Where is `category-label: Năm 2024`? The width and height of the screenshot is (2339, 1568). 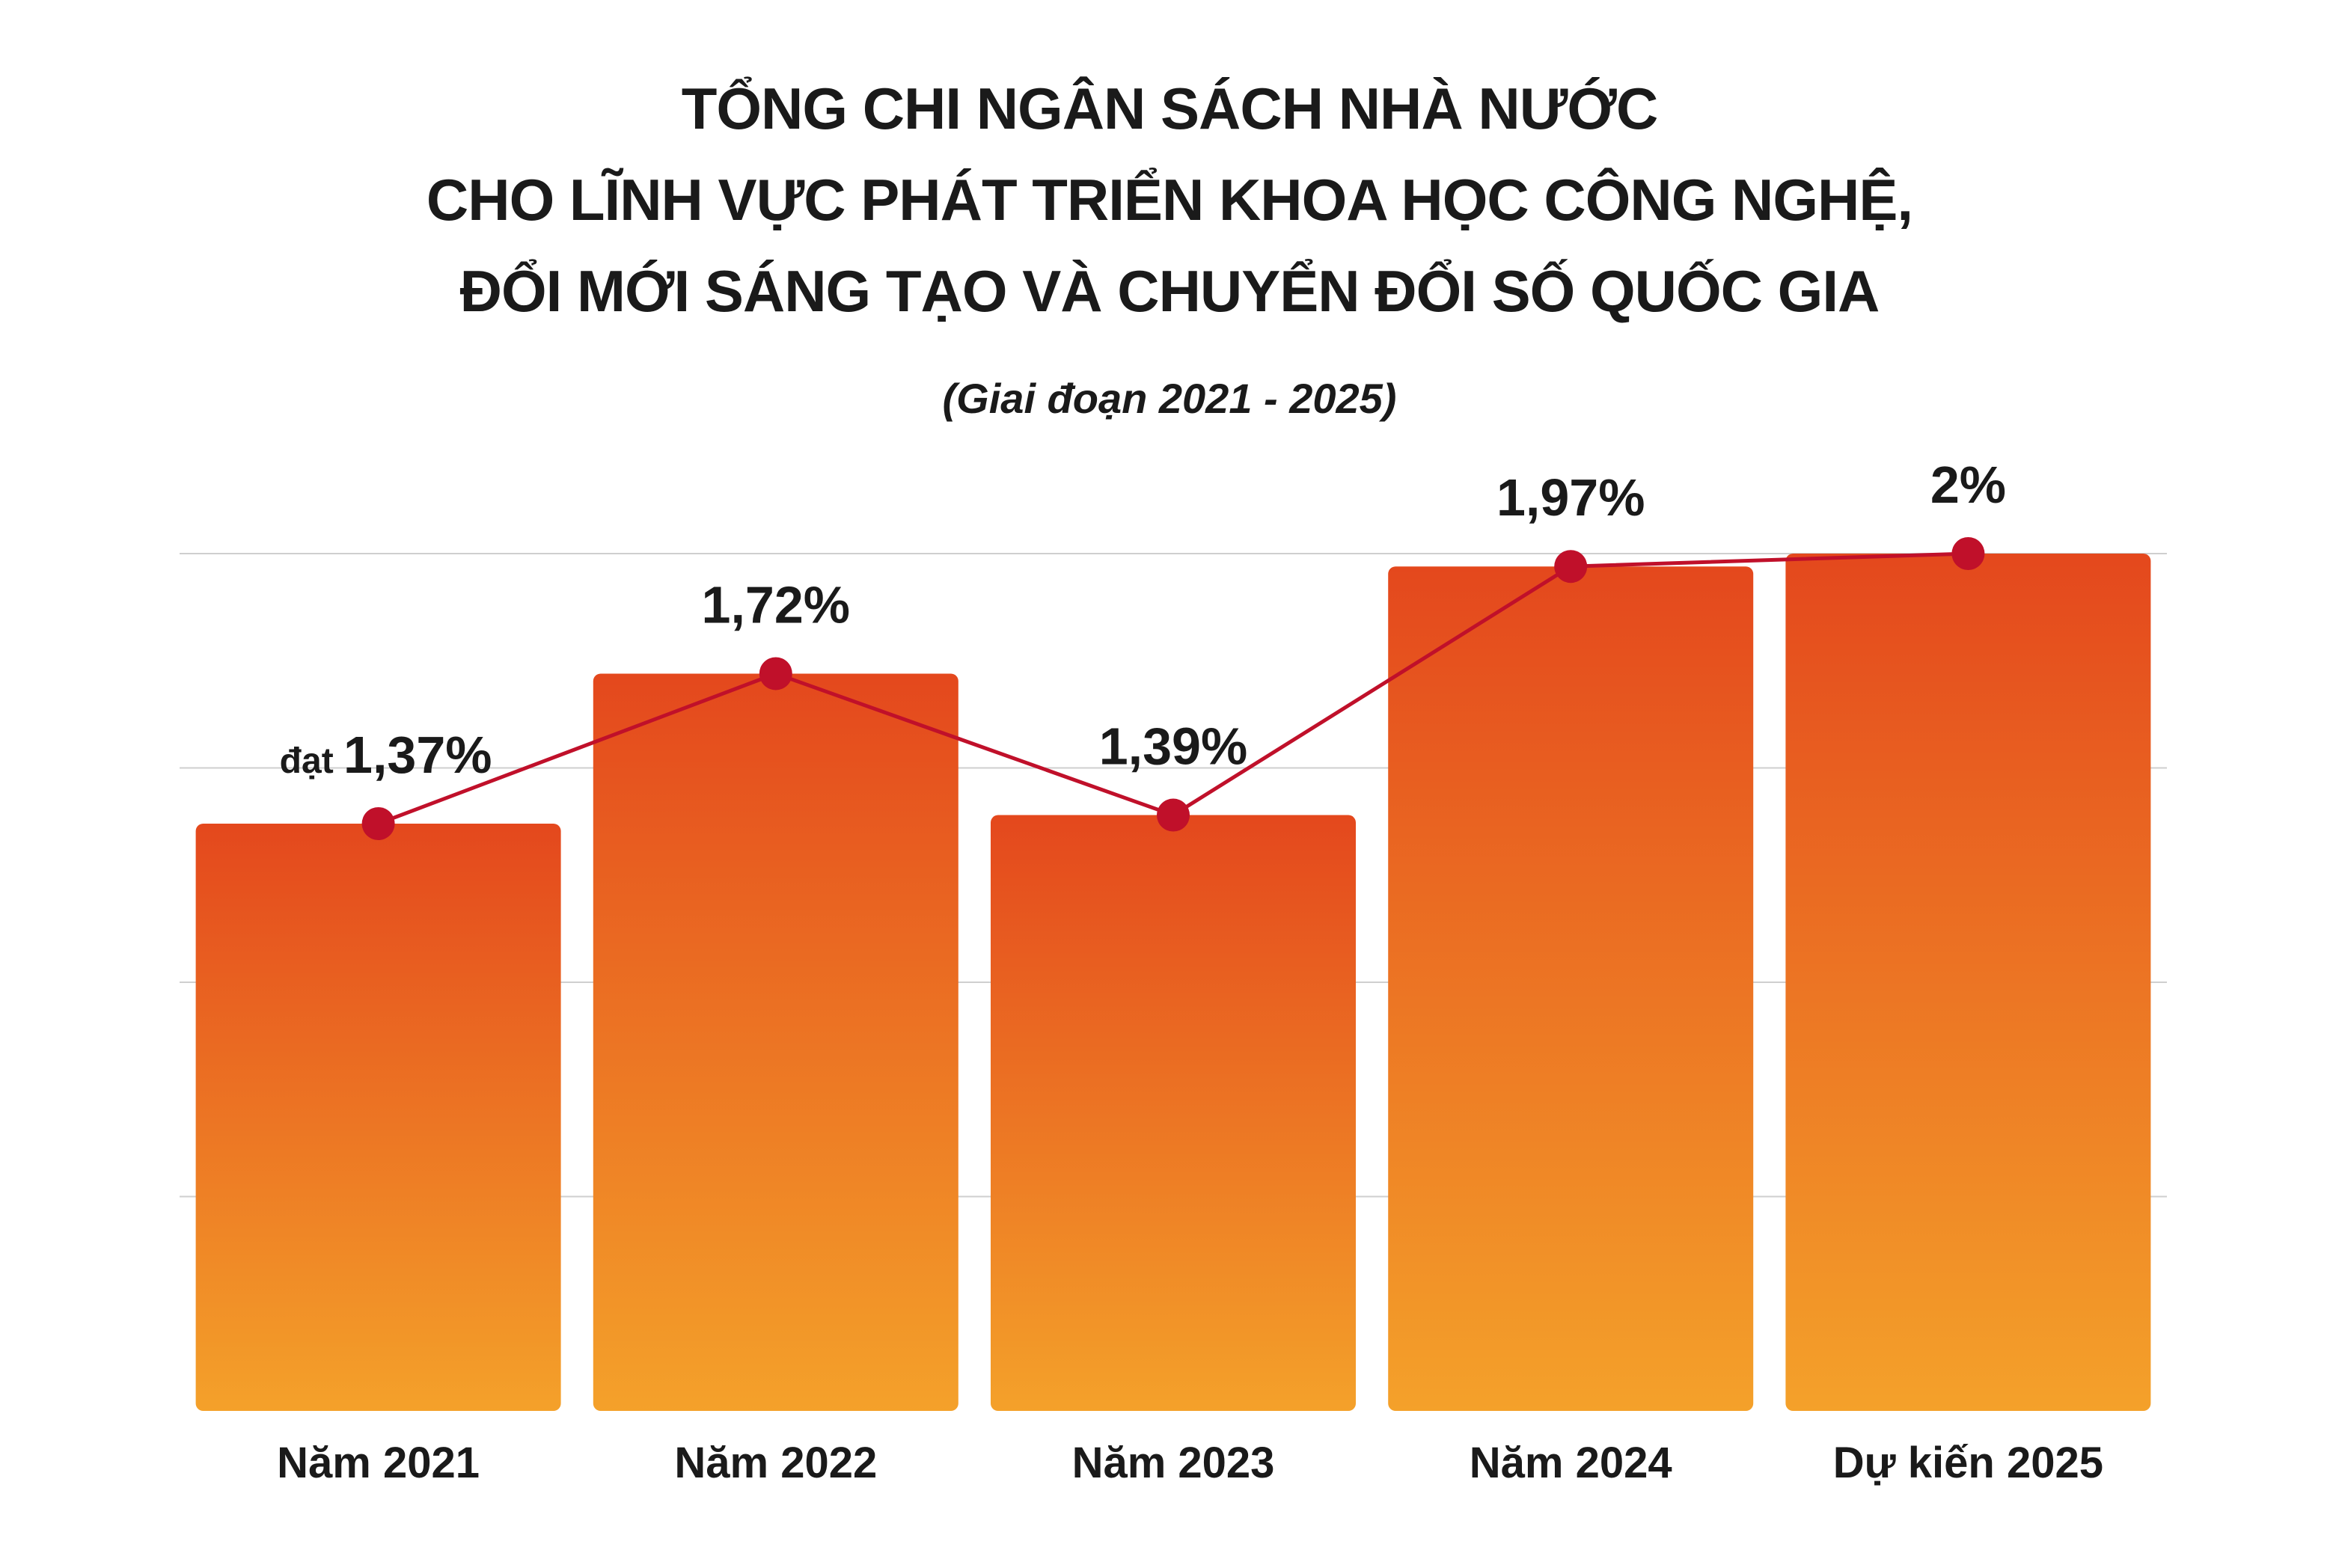 category-label: Năm 2024 is located at coordinates (1571, 1463).